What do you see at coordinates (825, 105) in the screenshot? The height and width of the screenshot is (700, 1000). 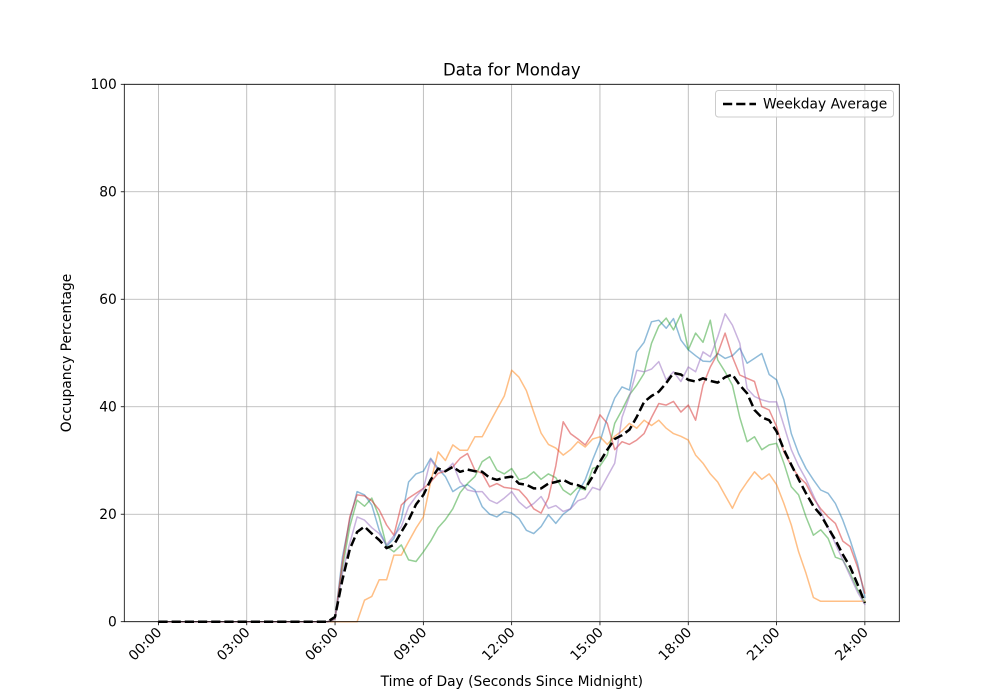 I see `legend-label: Weekday Average` at bounding box center [825, 105].